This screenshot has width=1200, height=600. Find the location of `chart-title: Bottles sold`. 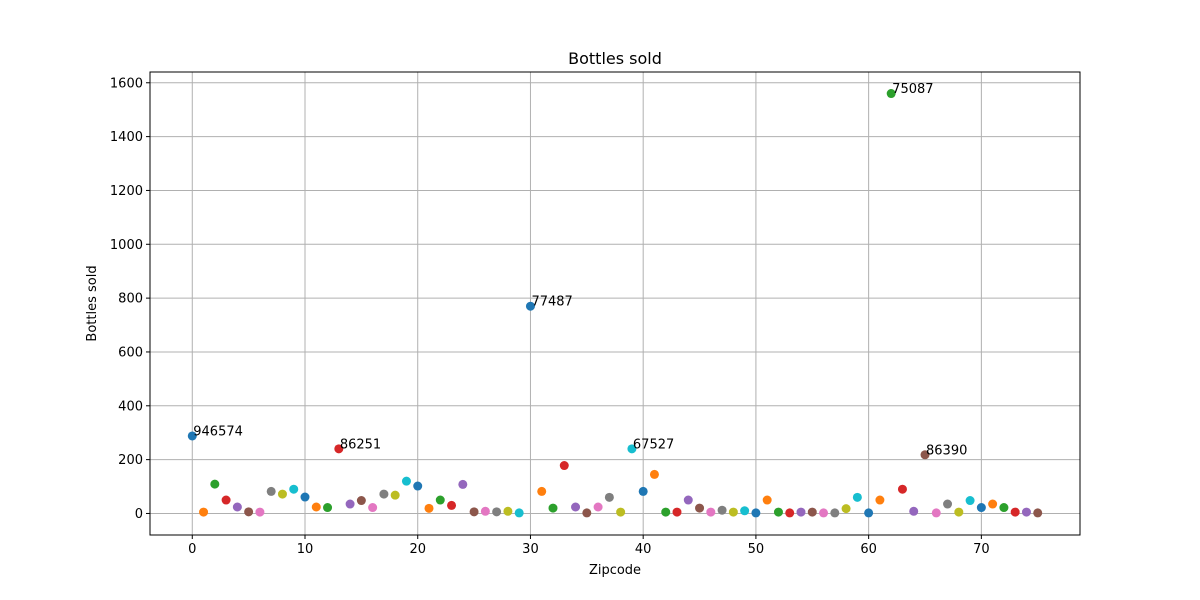

chart-title: Bottles sold is located at coordinates (615, 58).